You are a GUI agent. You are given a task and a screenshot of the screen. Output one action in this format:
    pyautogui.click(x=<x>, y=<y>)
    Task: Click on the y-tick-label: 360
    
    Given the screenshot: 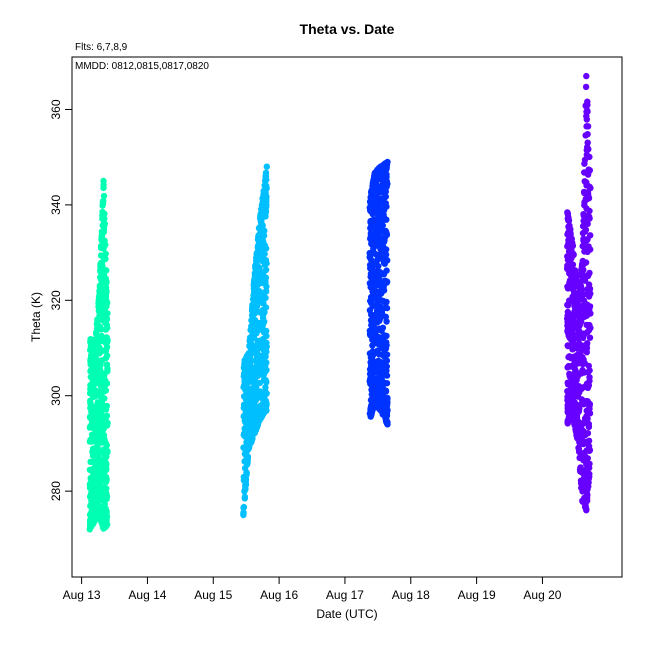 What is the action you would take?
    pyautogui.click(x=56, y=109)
    